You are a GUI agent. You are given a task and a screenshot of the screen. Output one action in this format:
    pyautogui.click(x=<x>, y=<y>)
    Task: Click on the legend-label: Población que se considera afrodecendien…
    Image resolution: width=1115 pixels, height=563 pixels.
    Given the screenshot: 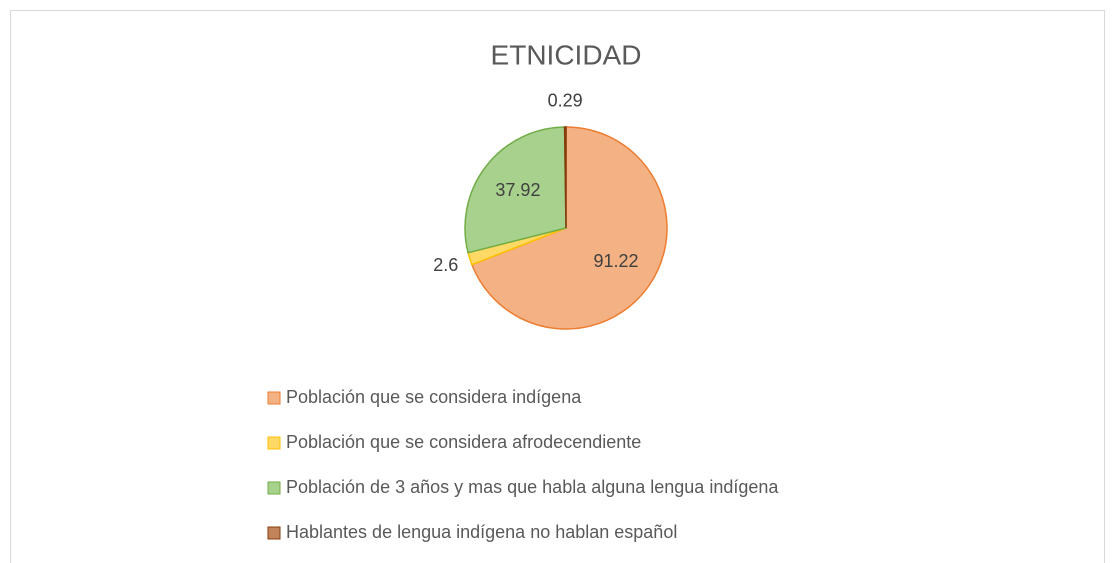 What is the action you would take?
    pyautogui.click(x=463, y=442)
    